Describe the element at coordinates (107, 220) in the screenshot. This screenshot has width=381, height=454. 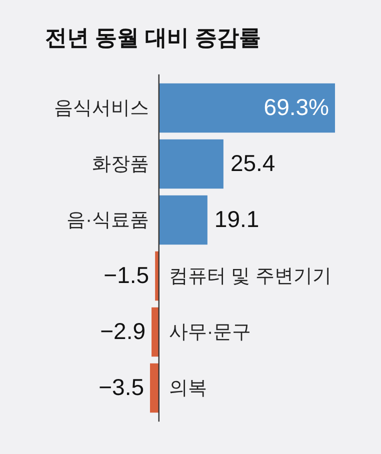
I see `y-tick-label: 음·식료품` at that location.